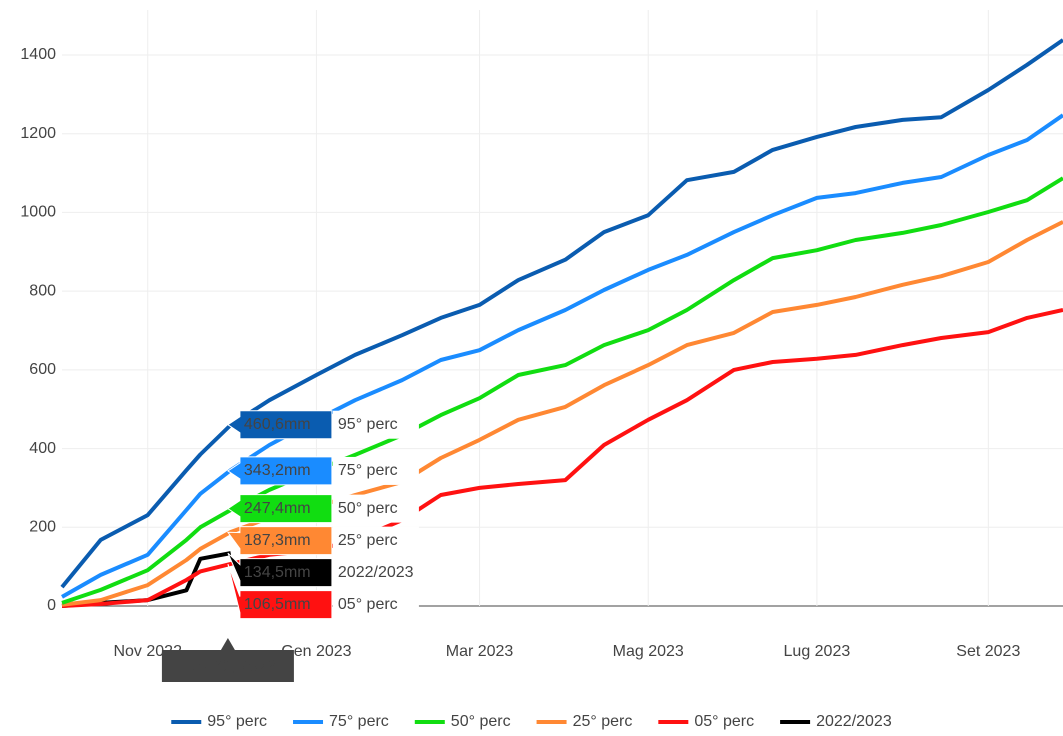 Image resolution: width=1063 pixels, height=736 pixels. I want to click on hover-value: 187,3mm, so click(277, 540).